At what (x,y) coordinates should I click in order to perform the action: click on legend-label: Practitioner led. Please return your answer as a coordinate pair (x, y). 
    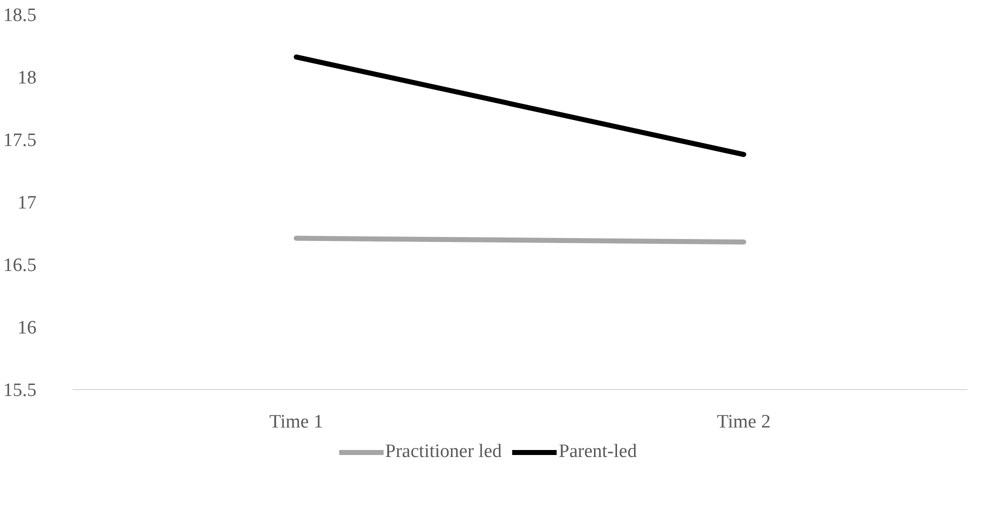
    Looking at the image, I should click on (443, 452).